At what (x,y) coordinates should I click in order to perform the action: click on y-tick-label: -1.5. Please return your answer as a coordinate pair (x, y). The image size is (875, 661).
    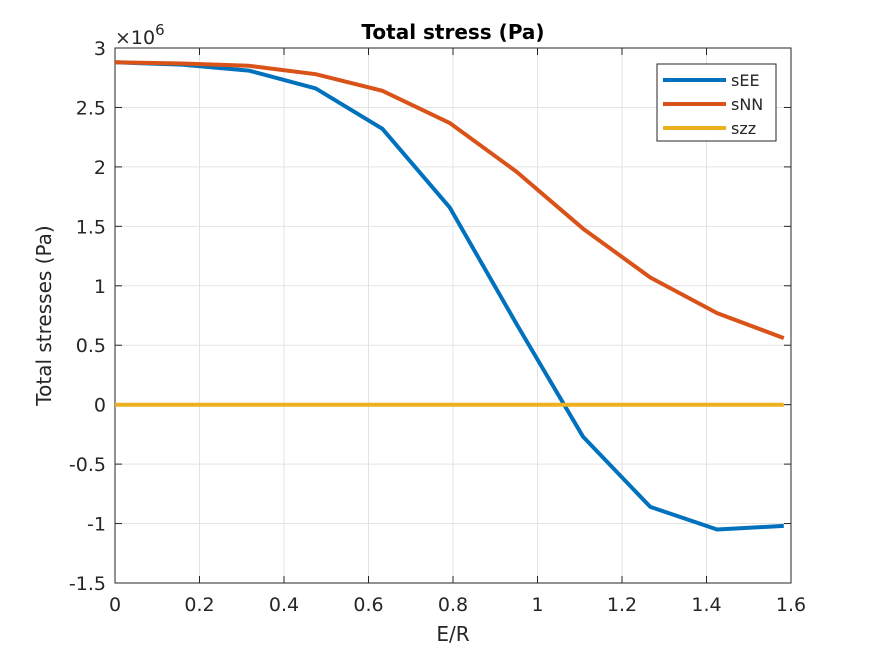
    Looking at the image, I should click on (87, 584).